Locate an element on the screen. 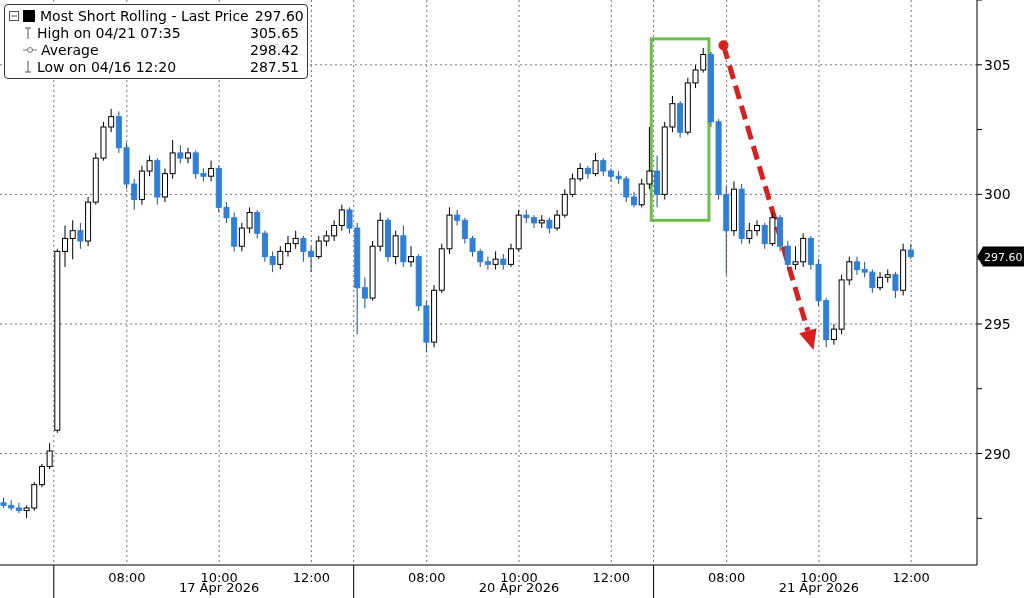  annotation: Low on 04/16 12:20 is located at coordinates (107, 66).